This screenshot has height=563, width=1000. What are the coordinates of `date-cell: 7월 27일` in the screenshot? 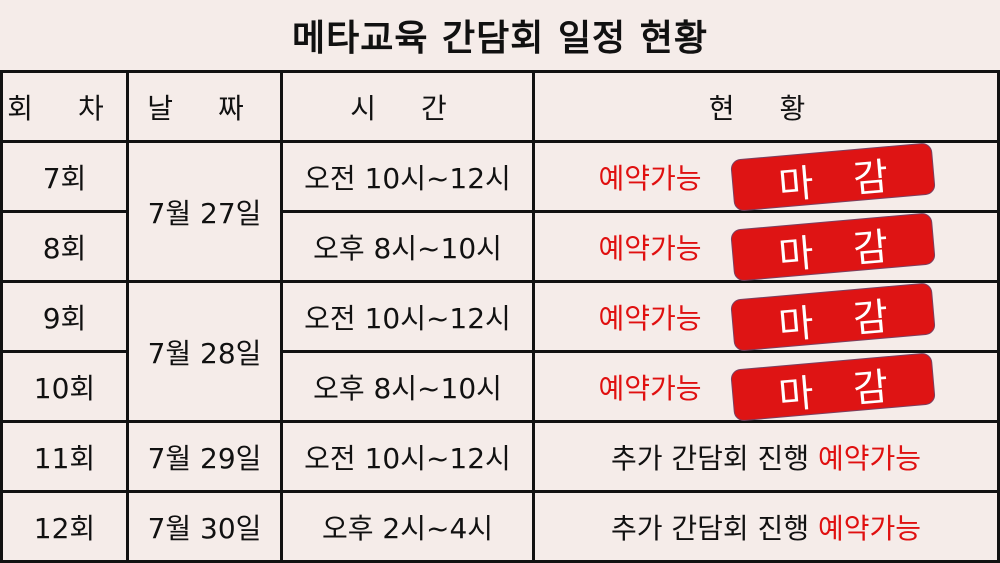 It's located at (204, 211).